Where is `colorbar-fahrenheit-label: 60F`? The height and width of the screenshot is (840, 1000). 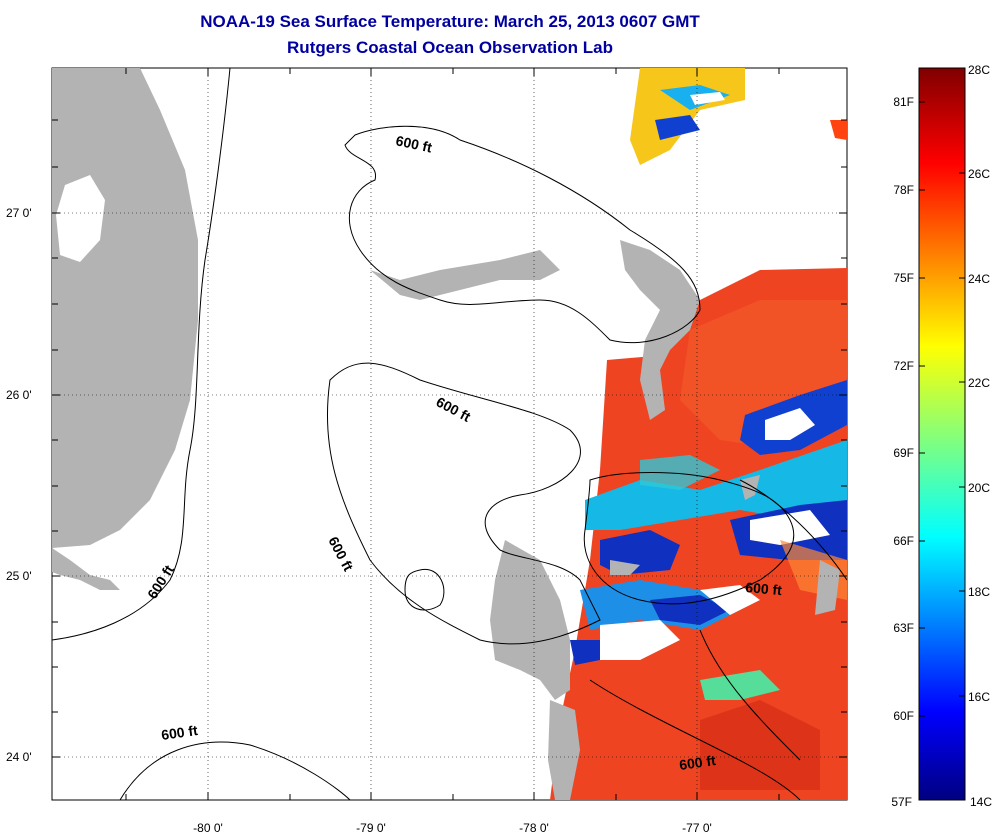
colorbar-fahrenheit-label: 60F is located at coordinates (903, 716).